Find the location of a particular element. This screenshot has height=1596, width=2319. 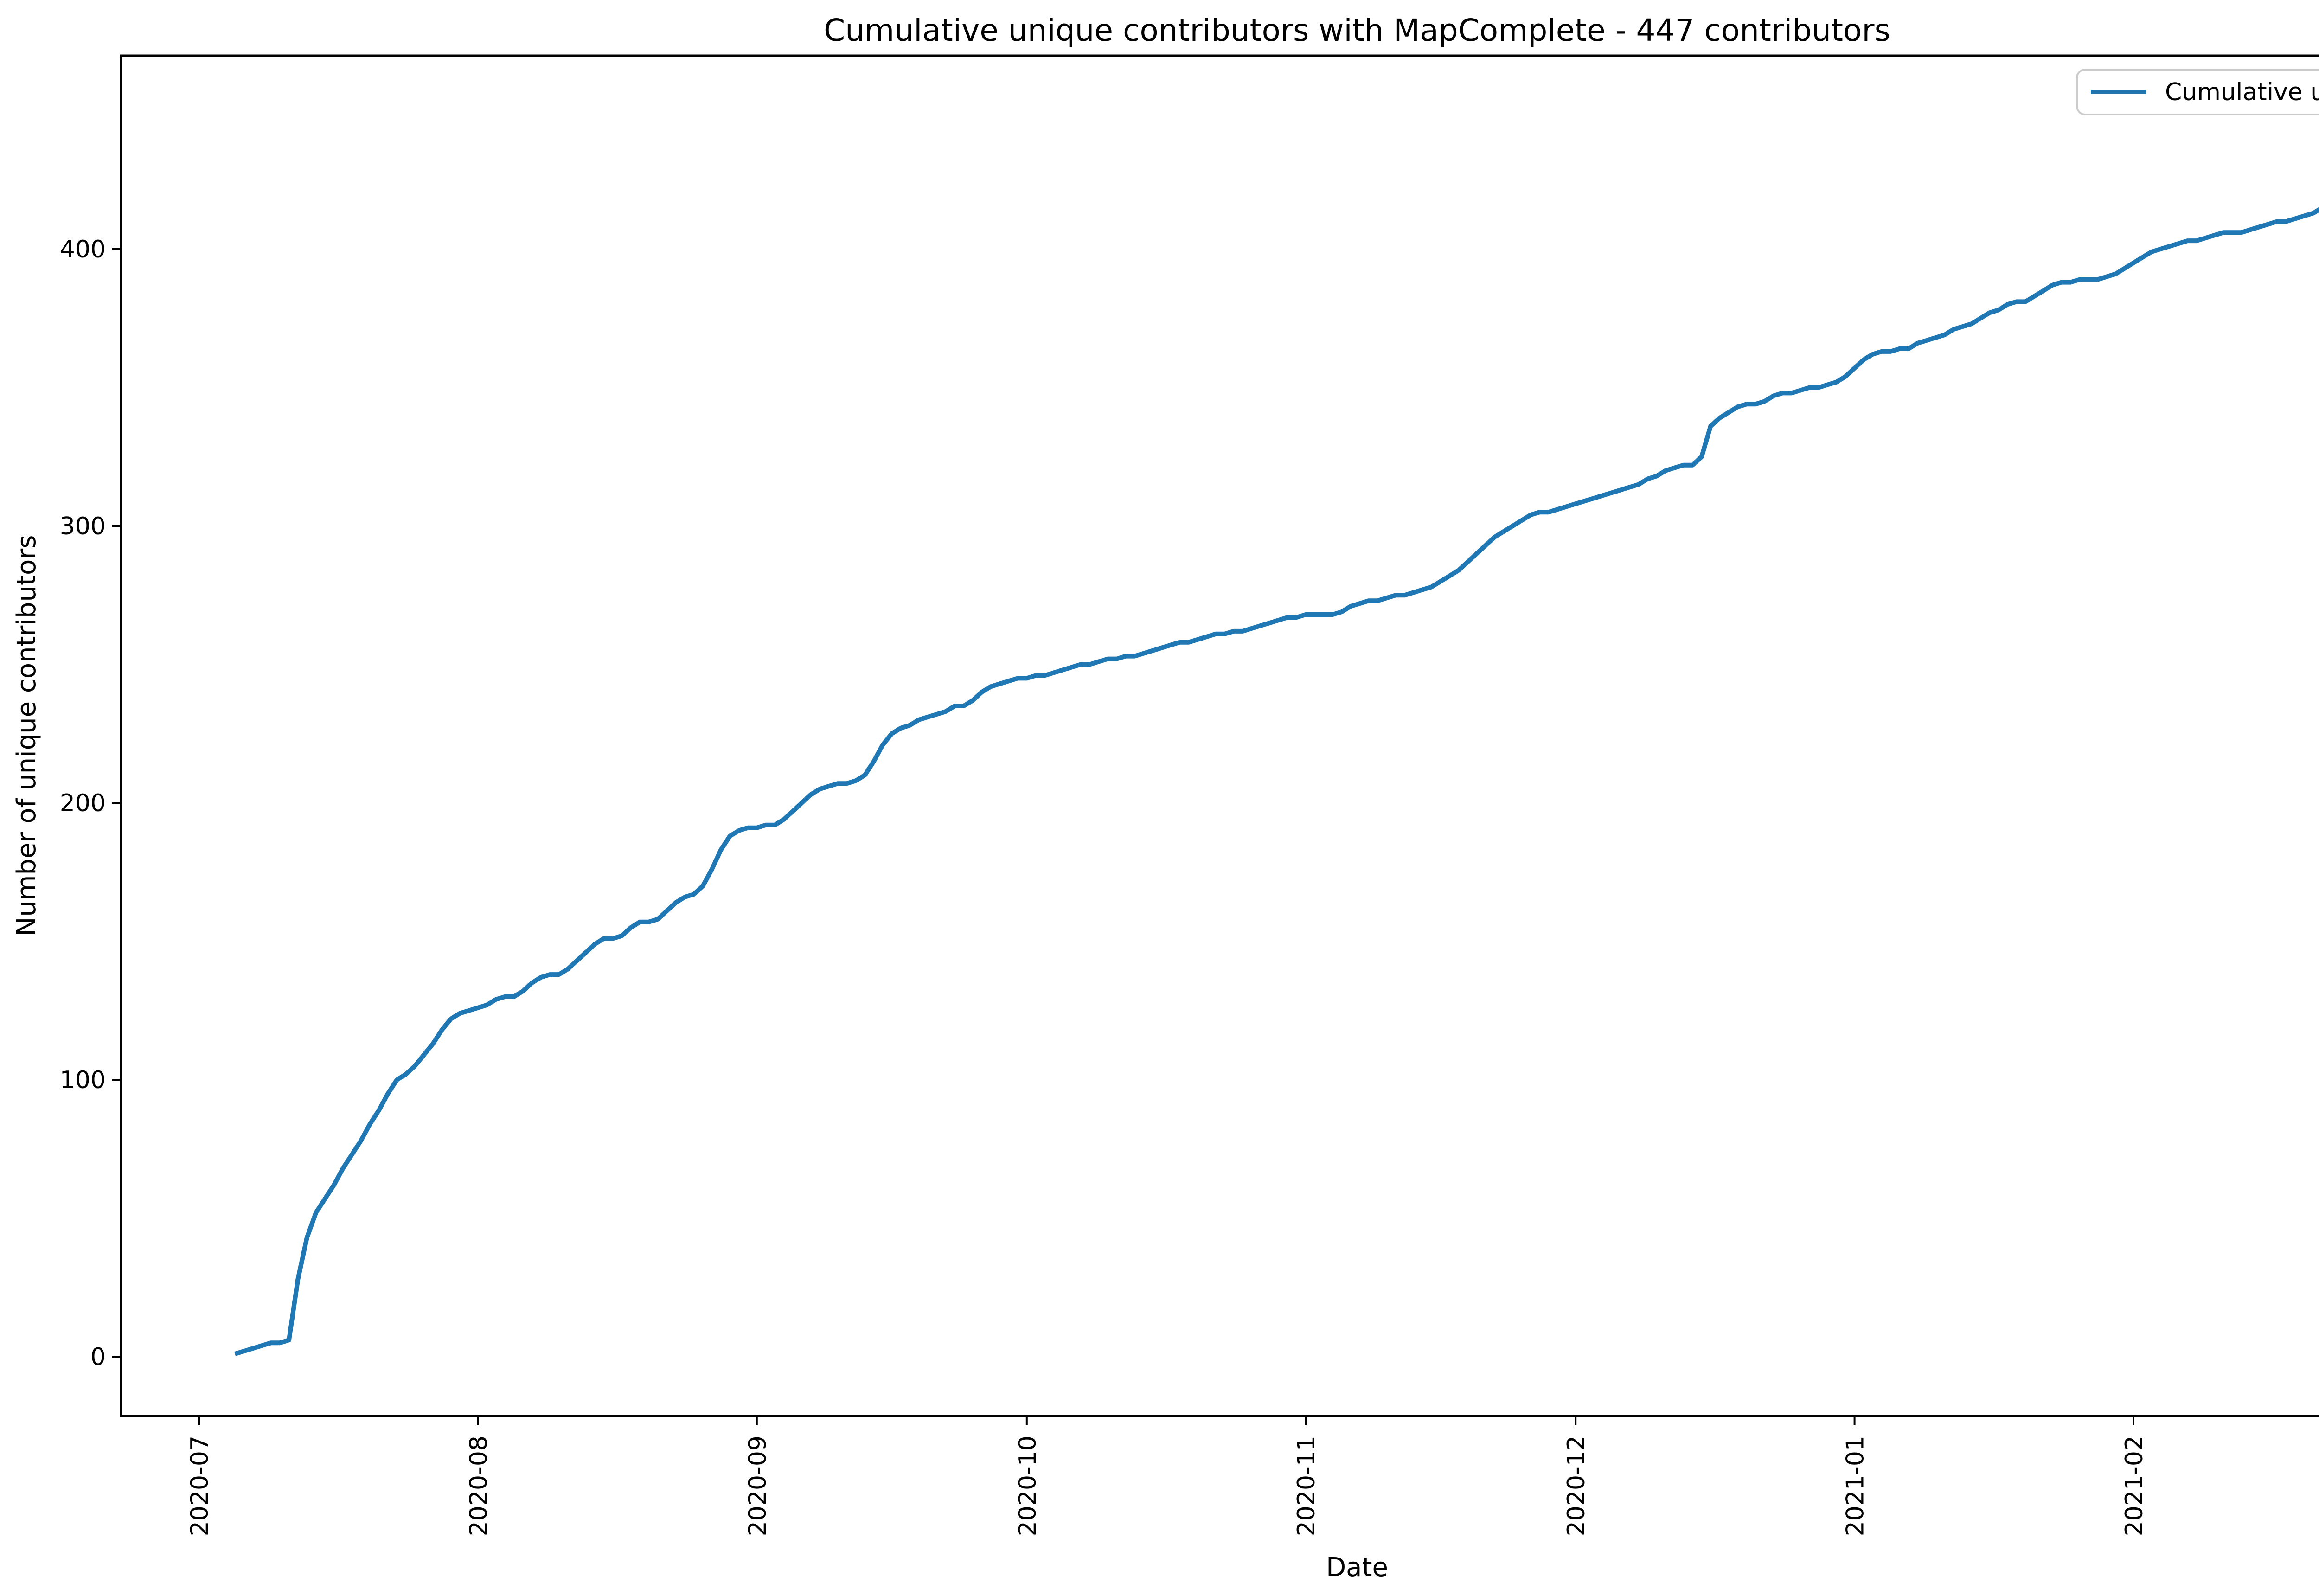

y-tick-label: 0 is located at coordinates (98, 1357).